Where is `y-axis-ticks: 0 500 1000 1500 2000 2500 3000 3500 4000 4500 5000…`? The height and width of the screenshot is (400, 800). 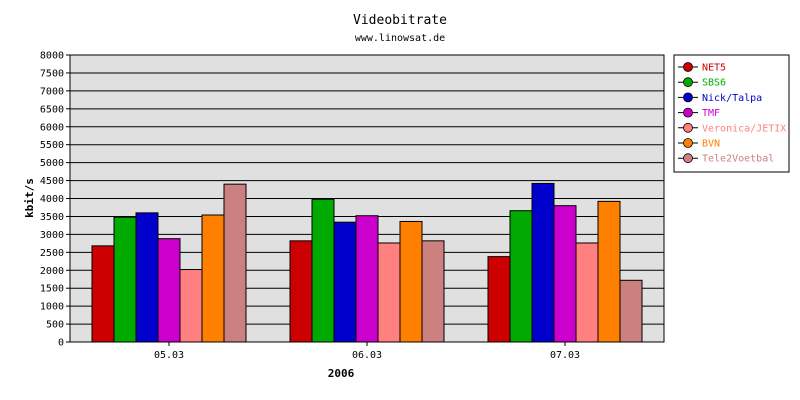
y-axis-ticks: 0 500 1000 1500 2000 2500 3000 3500 4000 4500 5000… is located at coordinates (55, 200).